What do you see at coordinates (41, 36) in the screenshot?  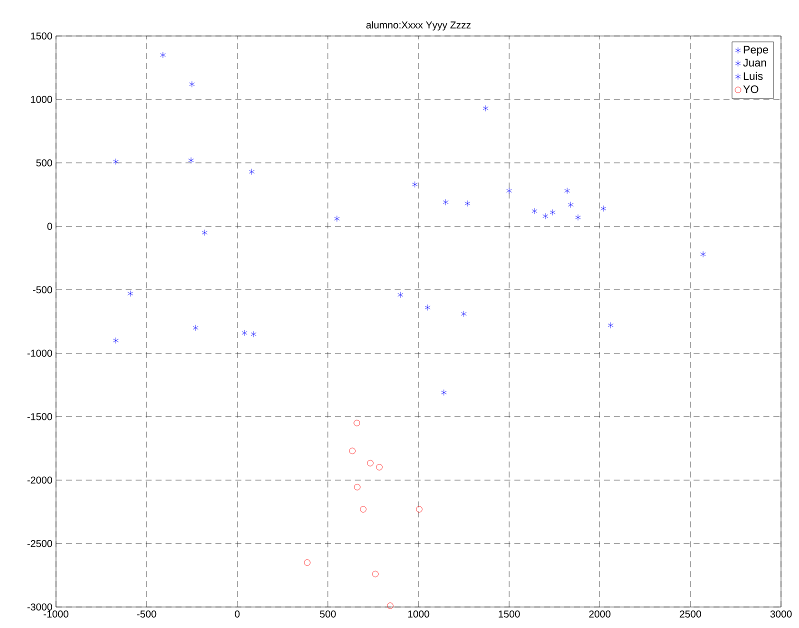 I see `y-tick-label: 1500` at bounding box center [41, 36].